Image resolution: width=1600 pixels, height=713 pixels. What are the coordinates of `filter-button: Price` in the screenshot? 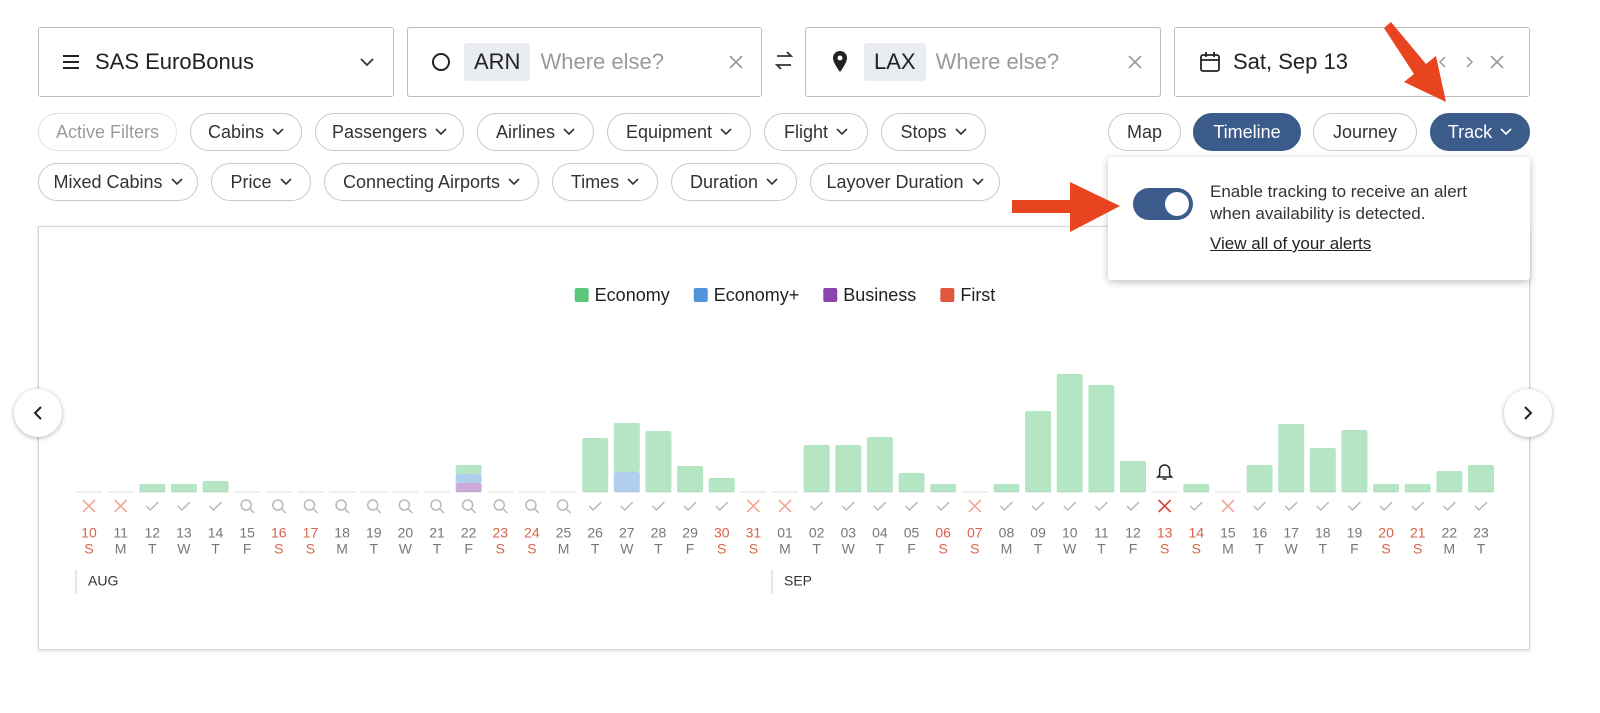 It's located at (261, 182).